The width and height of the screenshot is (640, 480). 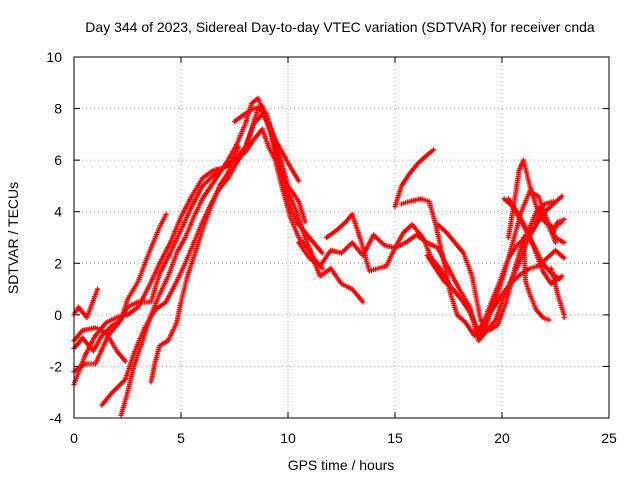 What do you see at coordinates (341, 465) in the screenshot?
I see `x-axis-title: GPS time / hours` at bounding box center [341, 465].